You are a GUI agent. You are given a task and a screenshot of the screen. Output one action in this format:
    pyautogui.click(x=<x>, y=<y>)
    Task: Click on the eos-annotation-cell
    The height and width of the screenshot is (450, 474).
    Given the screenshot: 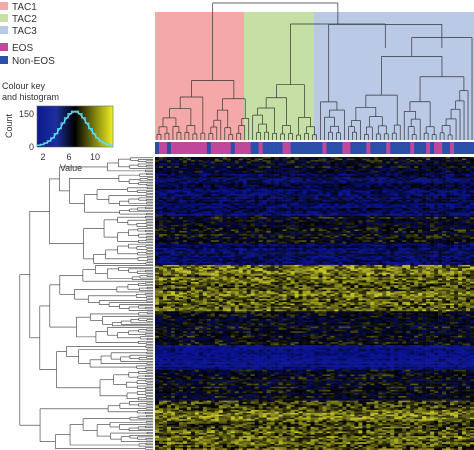 What is the action you would take?
    pyautogui.click(x=197, y=148)
    